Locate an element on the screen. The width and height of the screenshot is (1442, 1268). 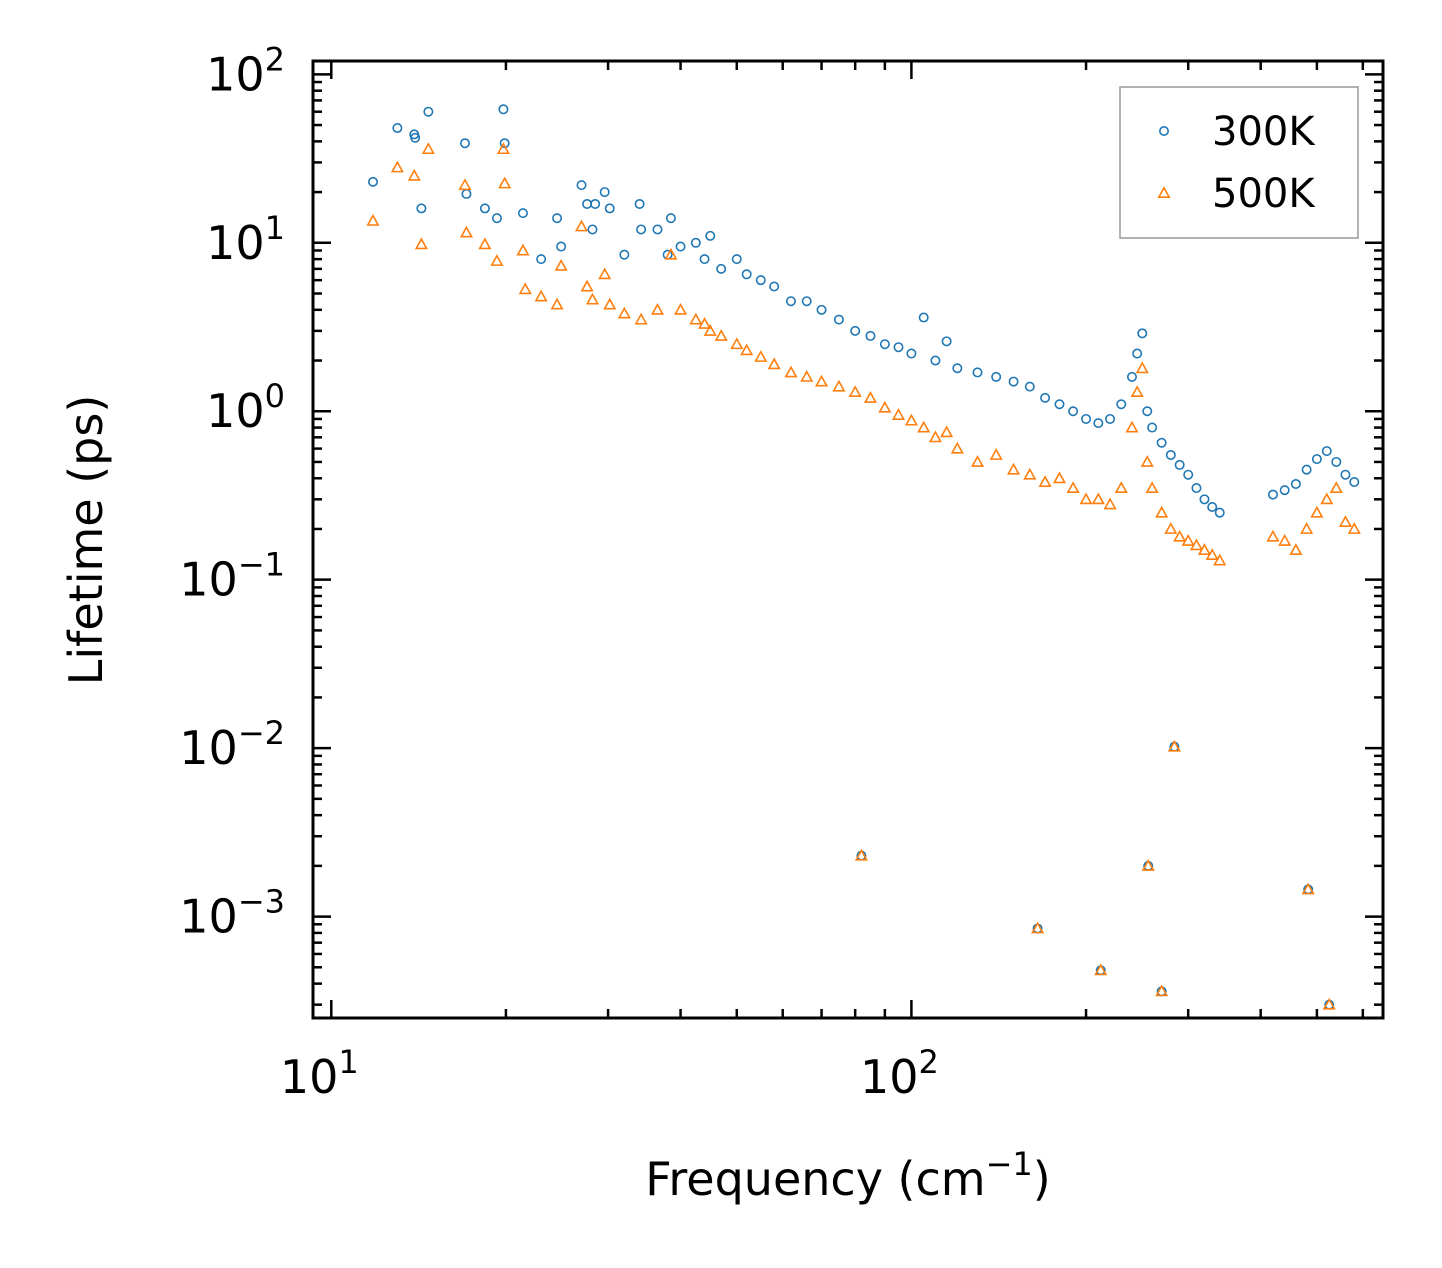
x-tick-label: 10² is located at coordinates (899, 1073).